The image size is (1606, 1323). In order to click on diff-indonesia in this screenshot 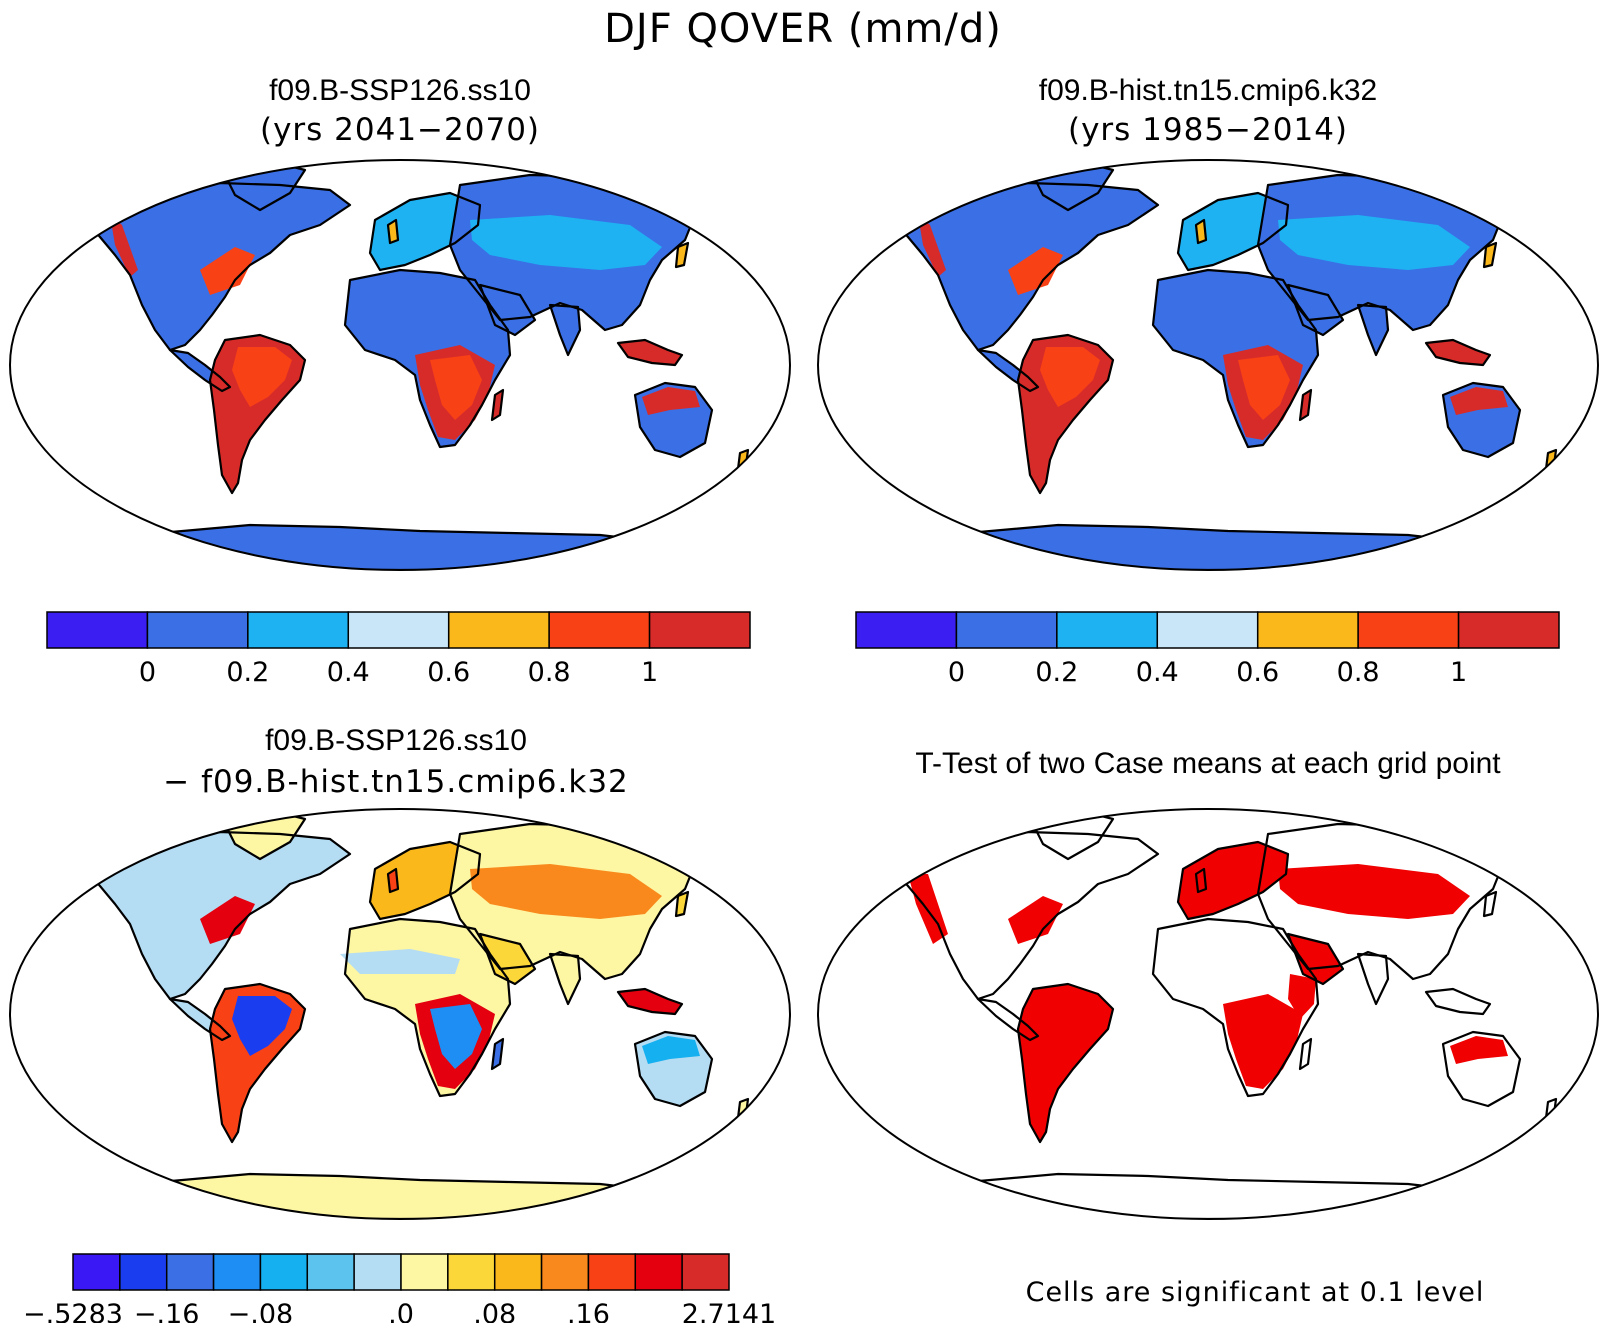, I will do `click(650, 1001)`.